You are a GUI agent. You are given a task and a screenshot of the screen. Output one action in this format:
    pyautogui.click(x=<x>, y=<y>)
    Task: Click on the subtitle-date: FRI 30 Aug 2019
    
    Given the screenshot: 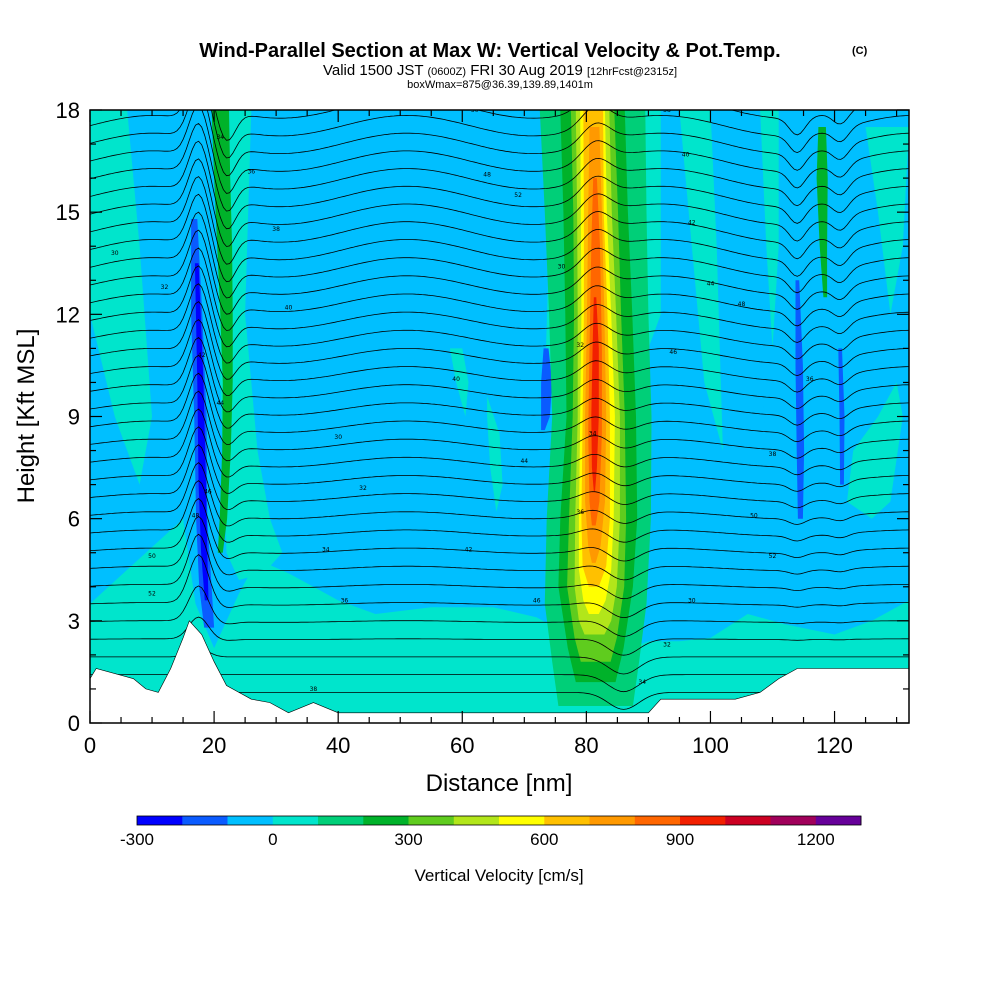 What is the action you would take?
    pyautogui.click(x=526, y=70)
    